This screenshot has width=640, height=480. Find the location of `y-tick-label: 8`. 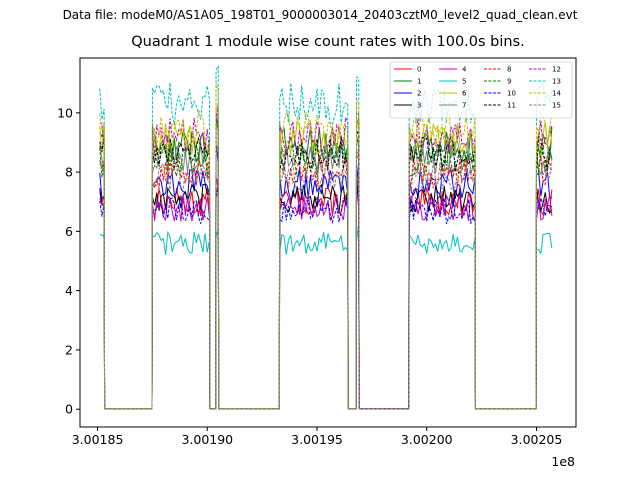

y-tick-label: 8 is located at coordinates (69, 172).